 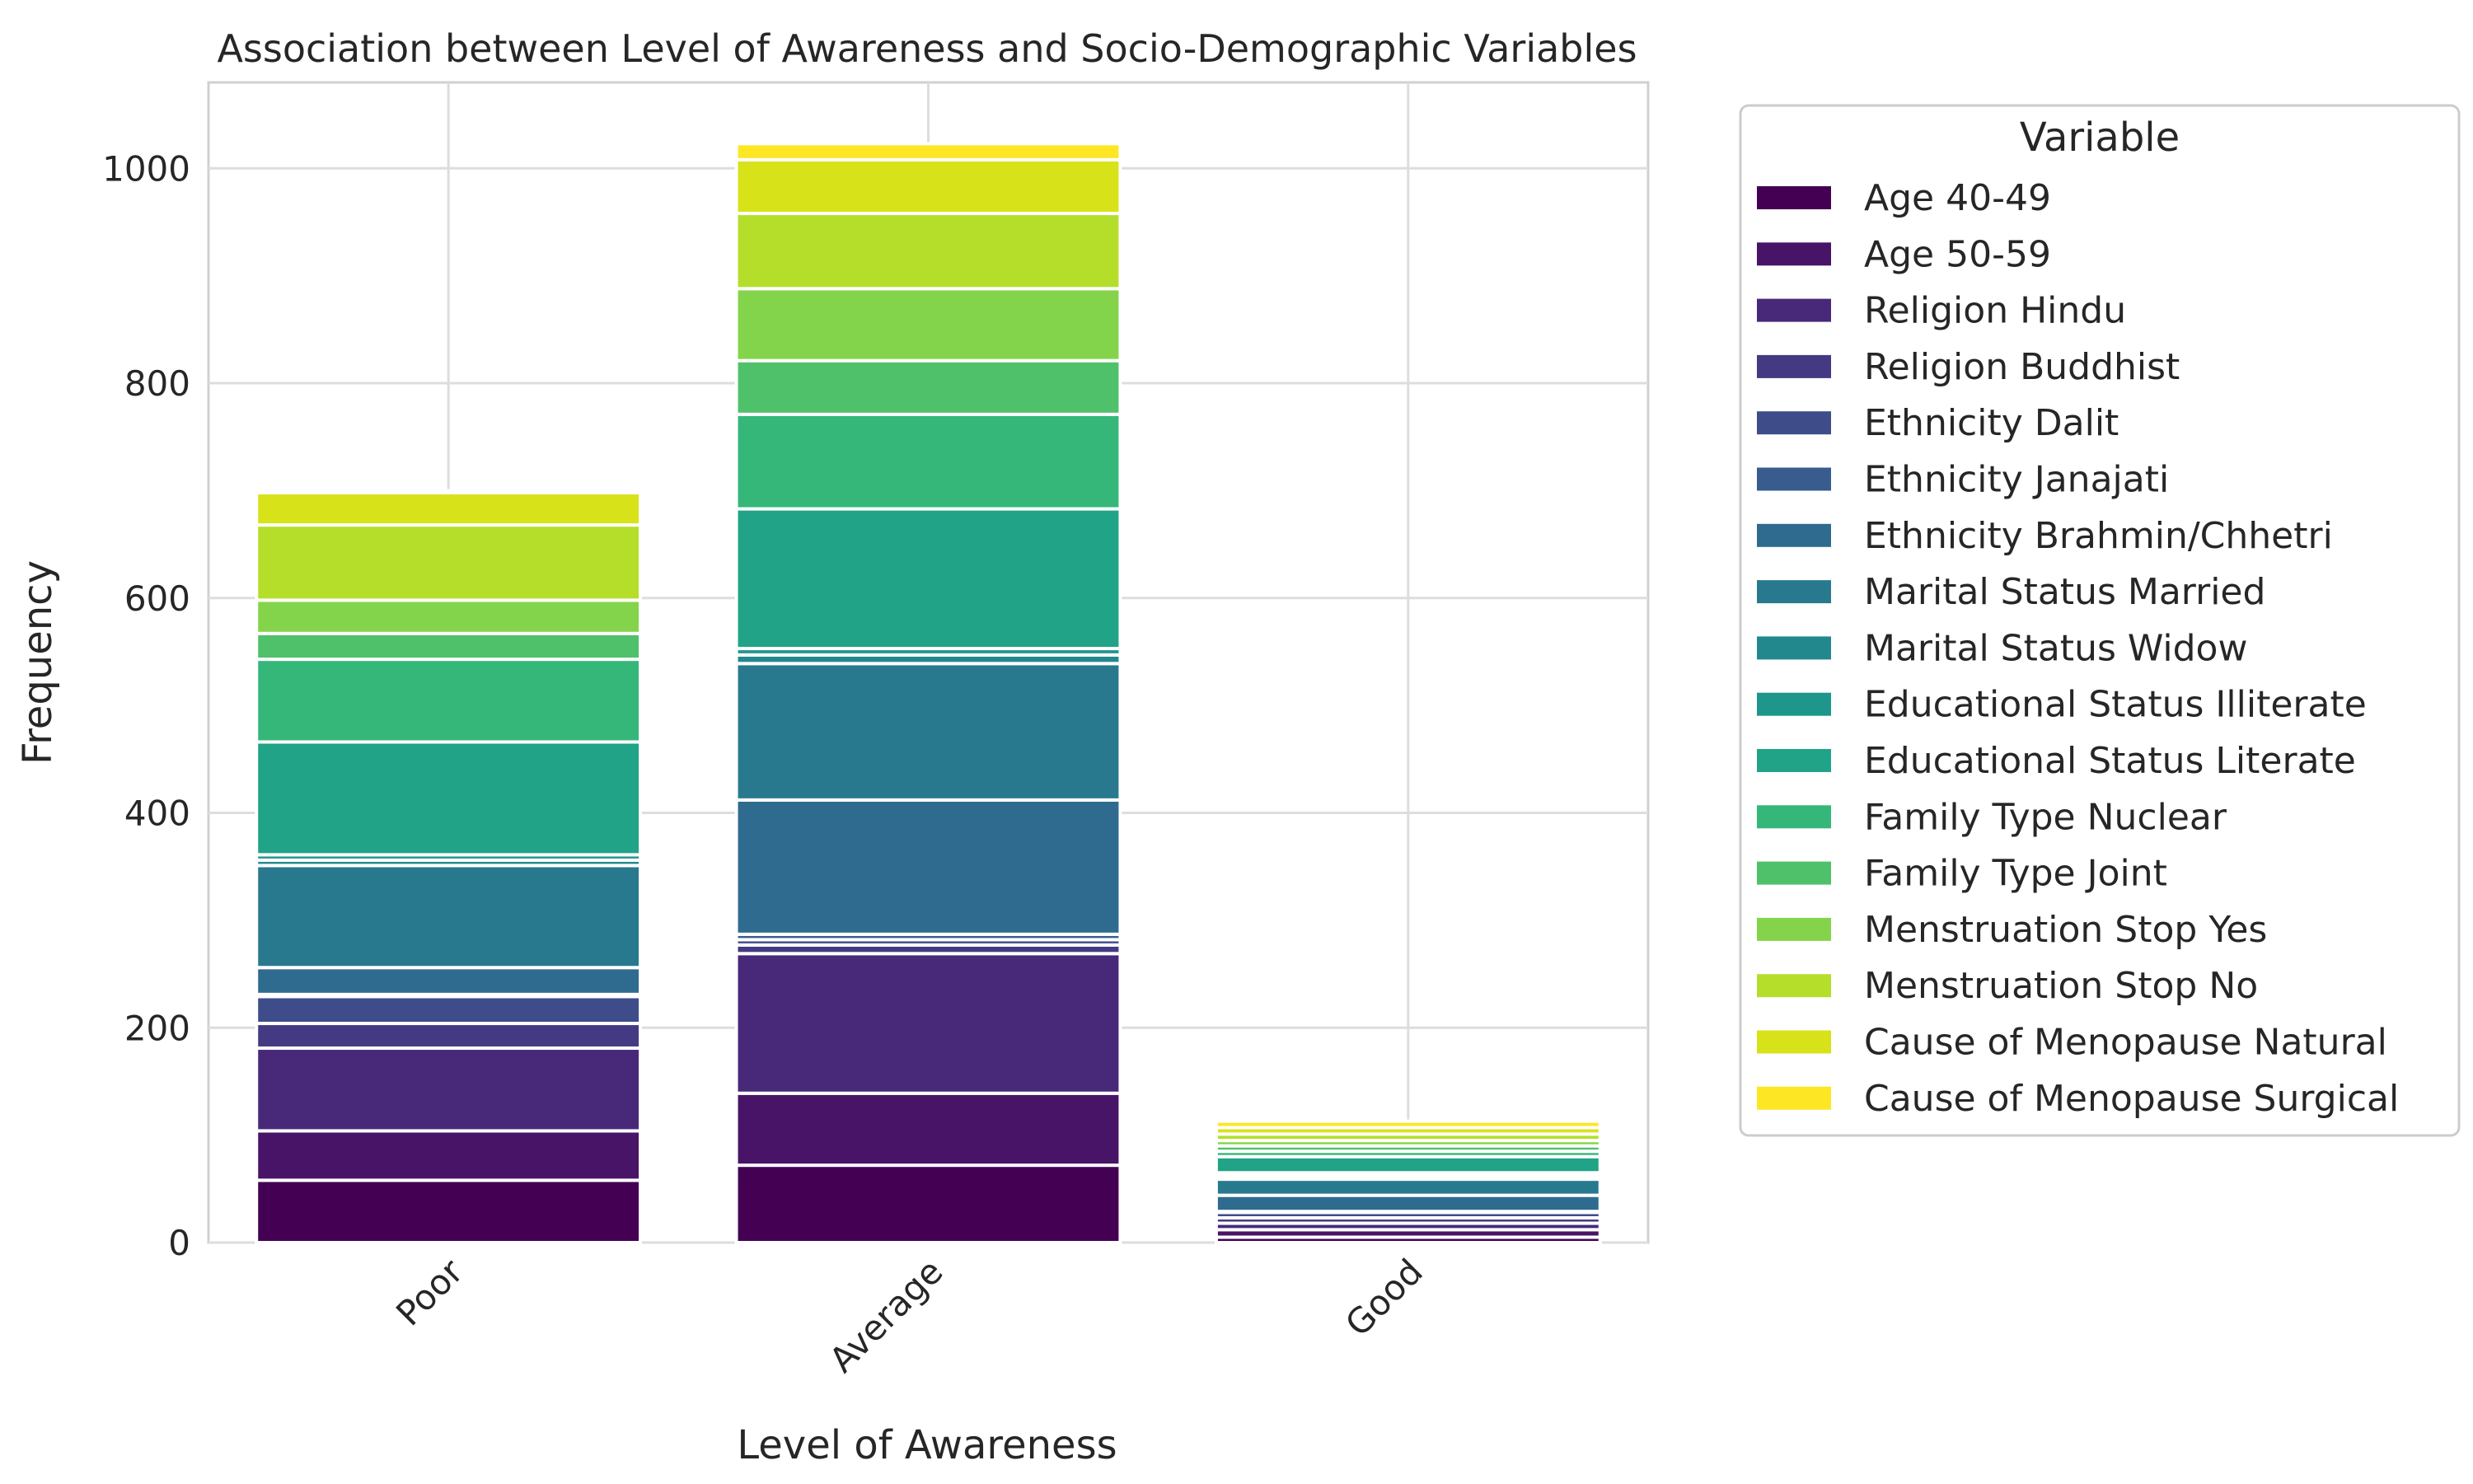 I want to click on bar-segment-good-ethnicity-brahmin-chhetri, so click(x=1408, y=1204).